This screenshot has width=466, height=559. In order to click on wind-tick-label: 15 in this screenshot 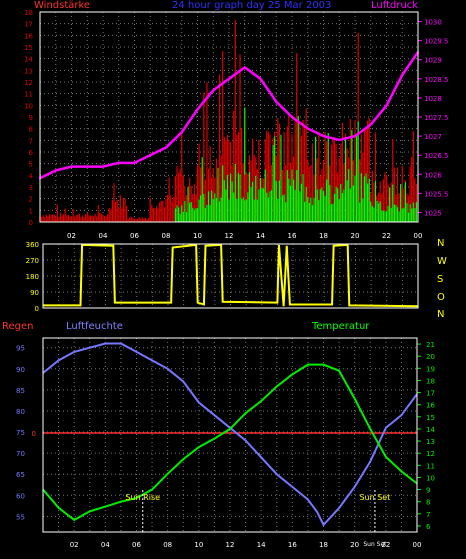, I will do `click(28, 48)`.